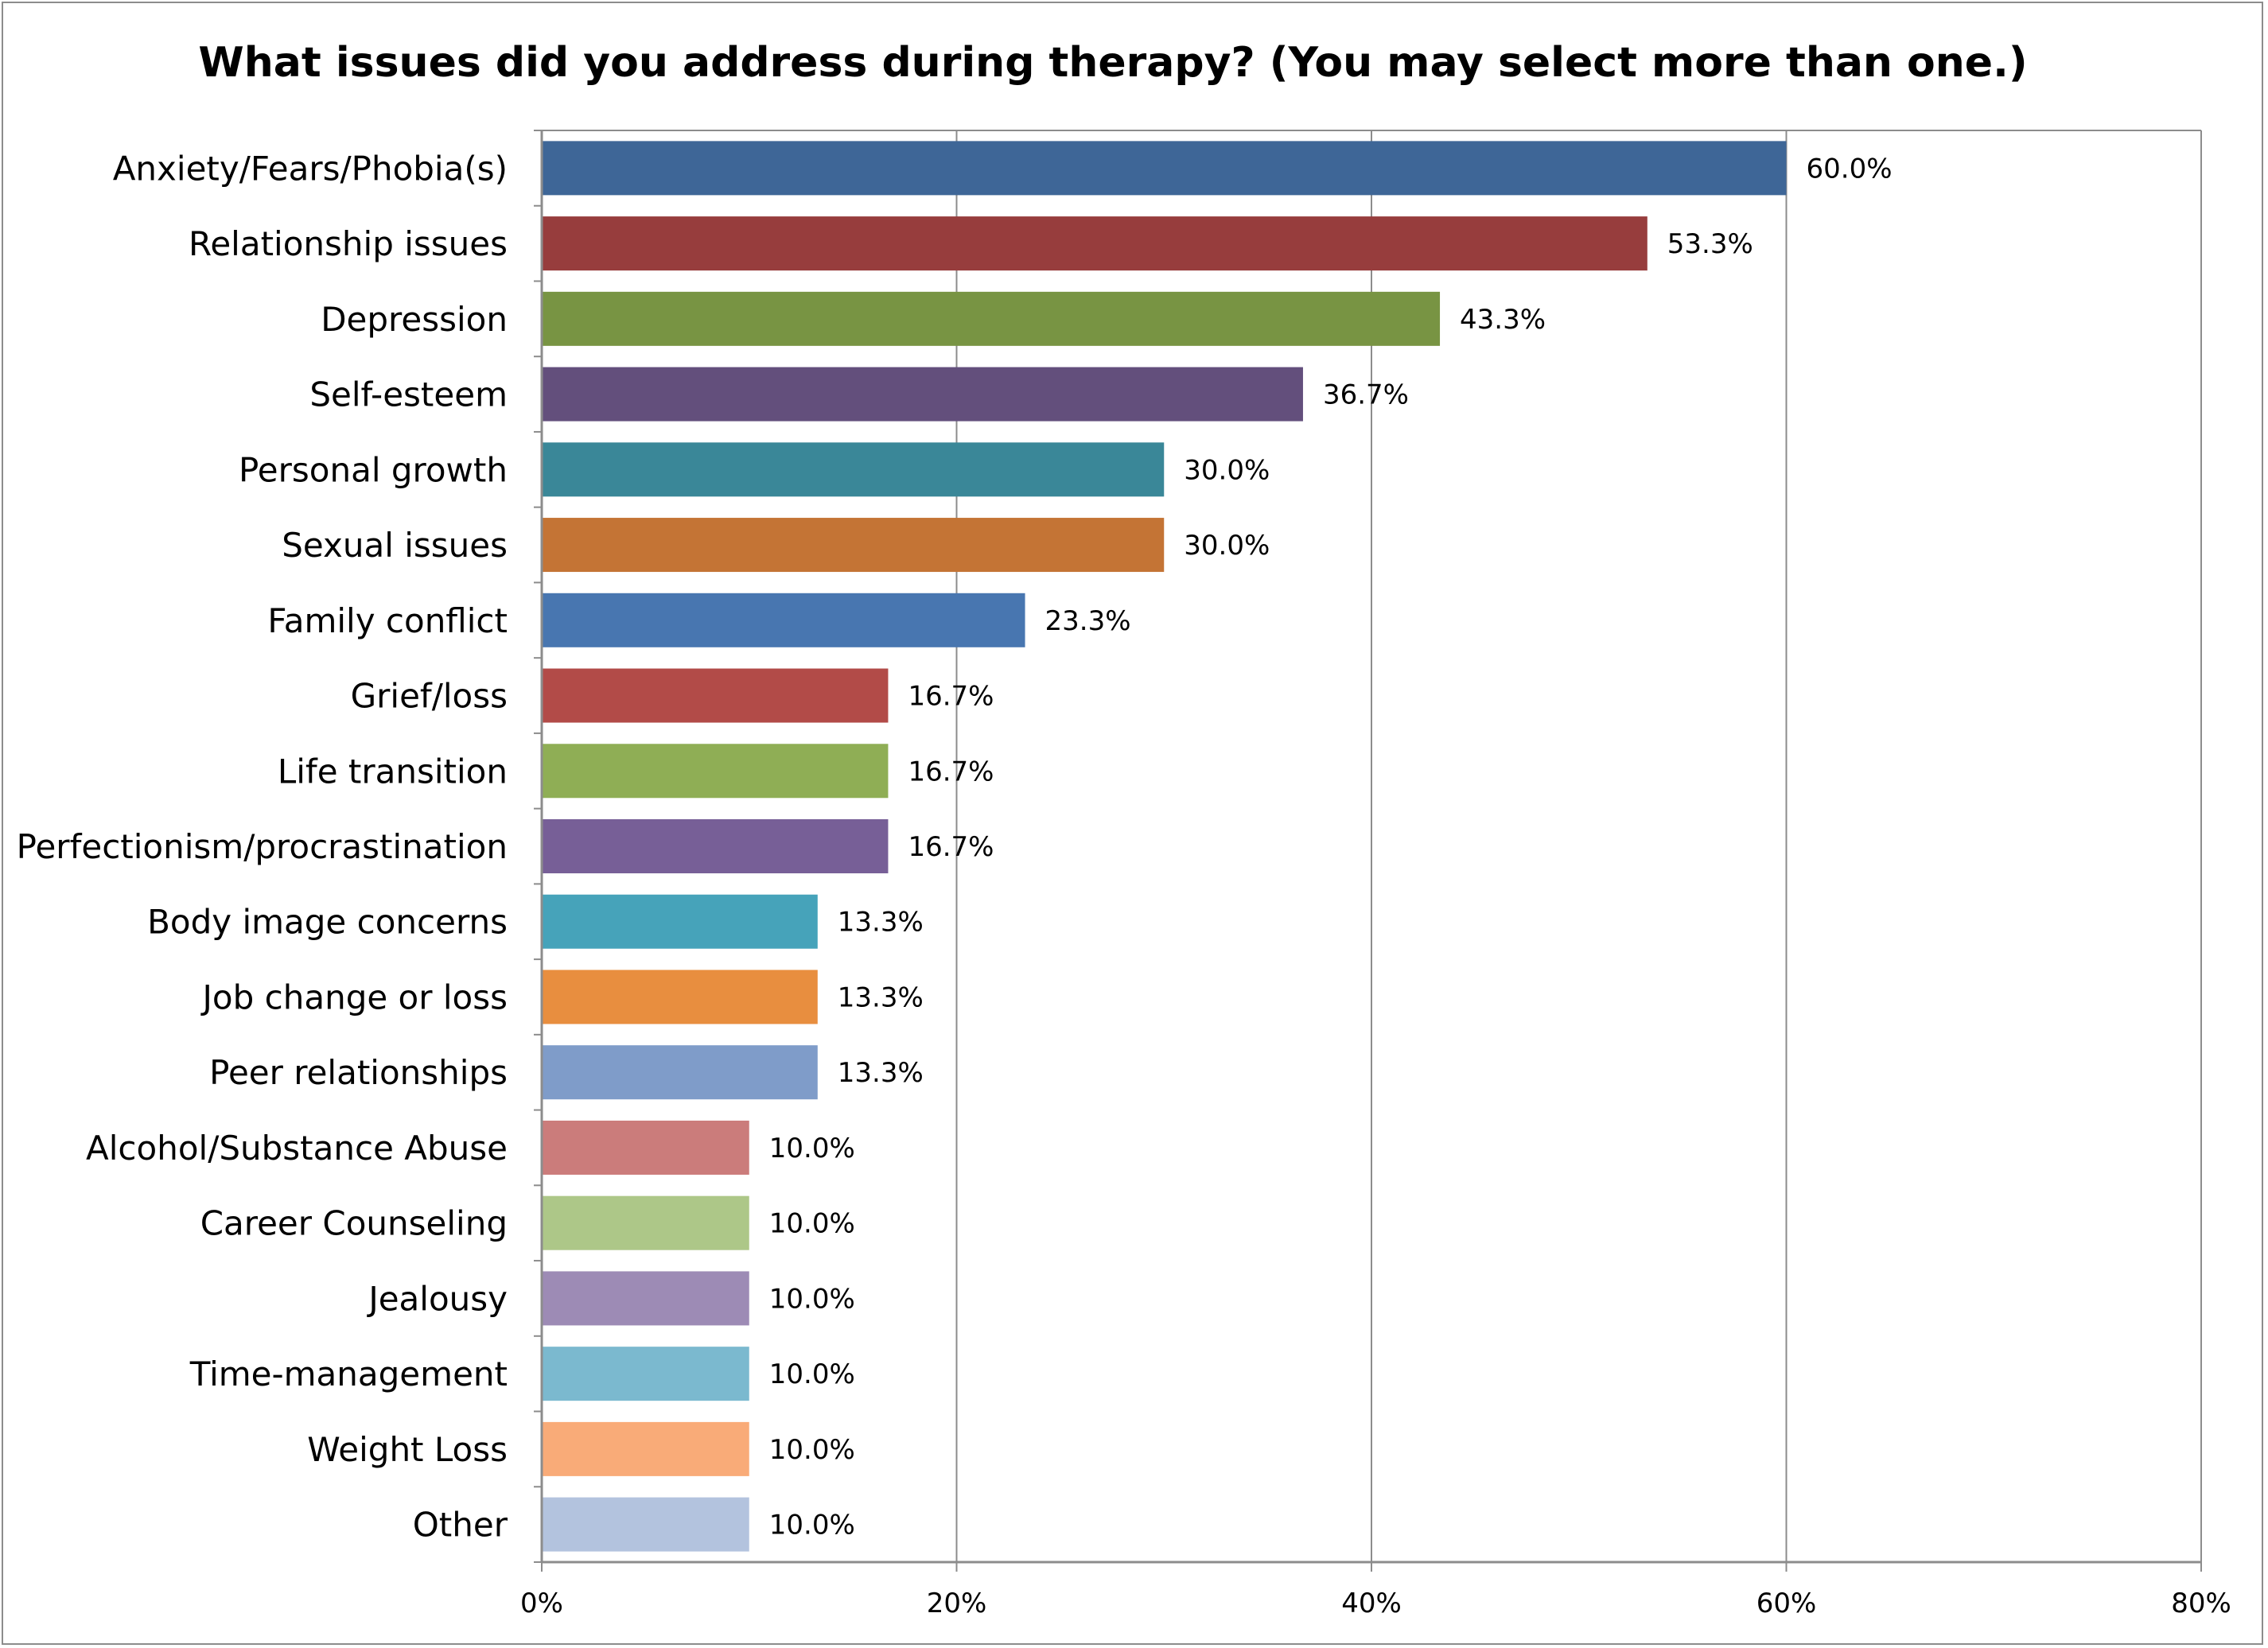 The height and width of the screenshot is (1648, 2268). What do you see at coordinates (395, 545) in the screenshot?
I see `category-label: Sexual issues` at bounding box center [395, 545].